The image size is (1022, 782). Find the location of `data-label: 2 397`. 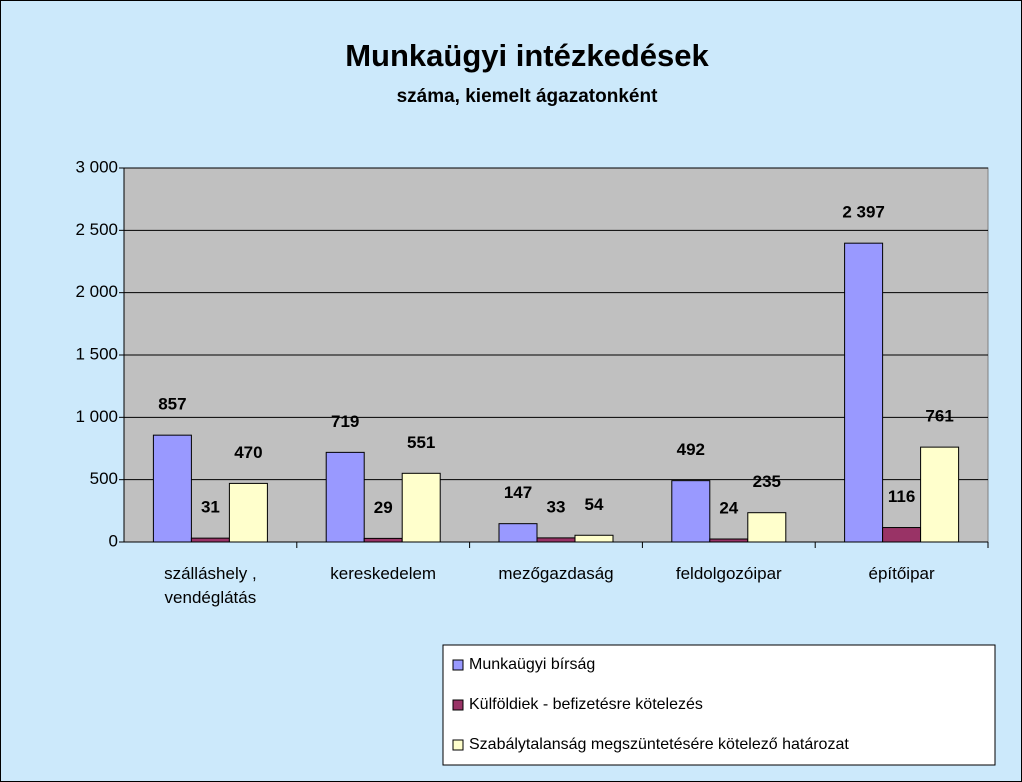

data-label: 2 397 is located at coordinates (863, 212).